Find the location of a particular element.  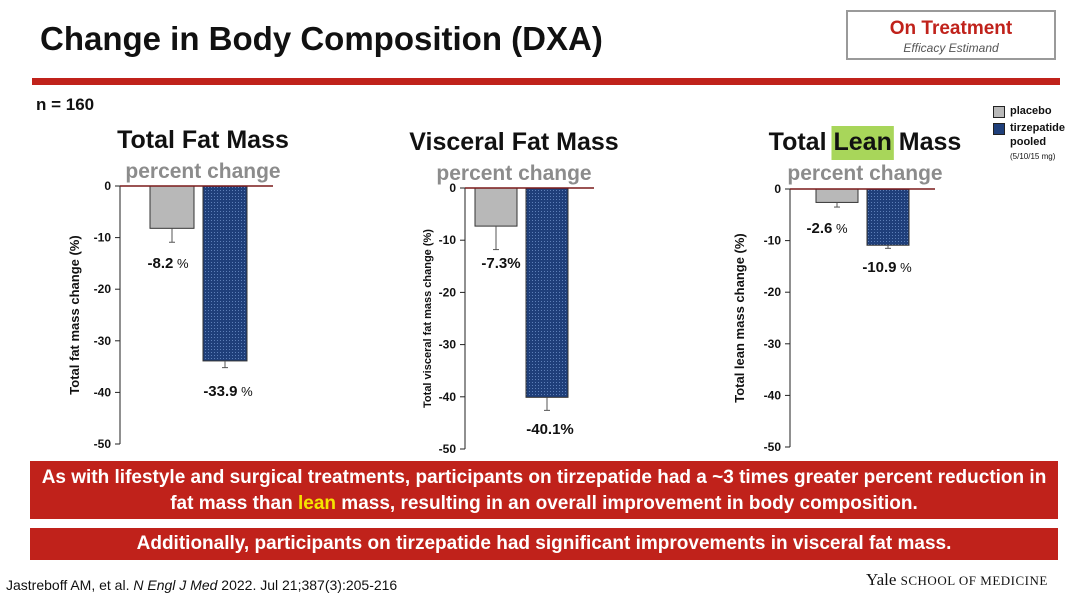

chart3-title-highlight is located at coordinates (862, 143).